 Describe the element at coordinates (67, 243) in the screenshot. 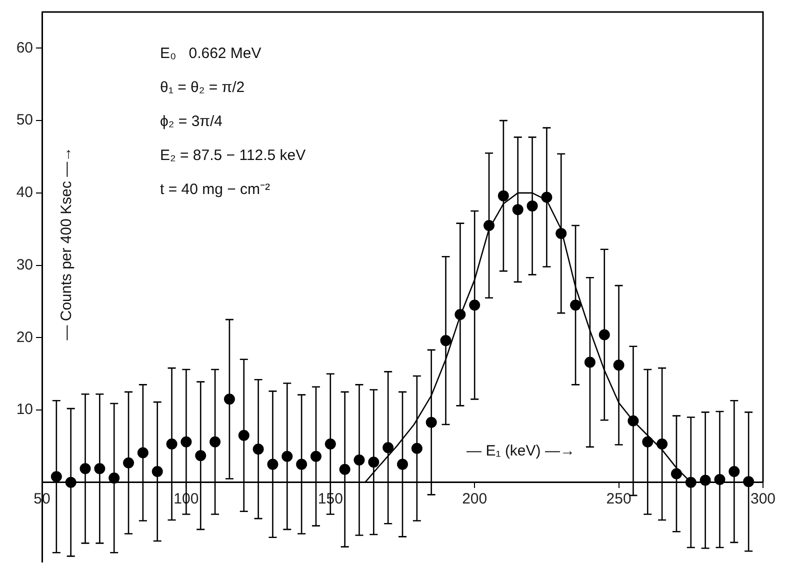

I see `y-axis-title: — Counts per 400 Ksec —→` at that location.